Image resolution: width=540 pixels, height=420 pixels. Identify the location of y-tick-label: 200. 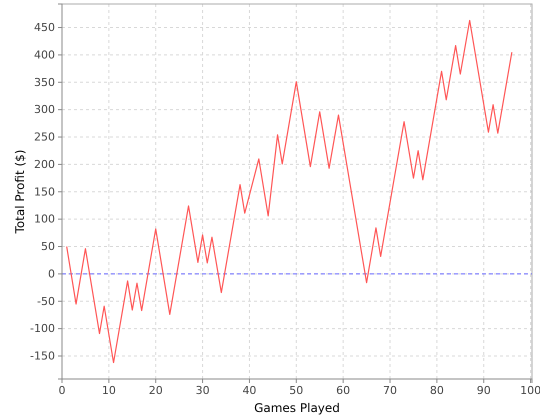
(44, 164).